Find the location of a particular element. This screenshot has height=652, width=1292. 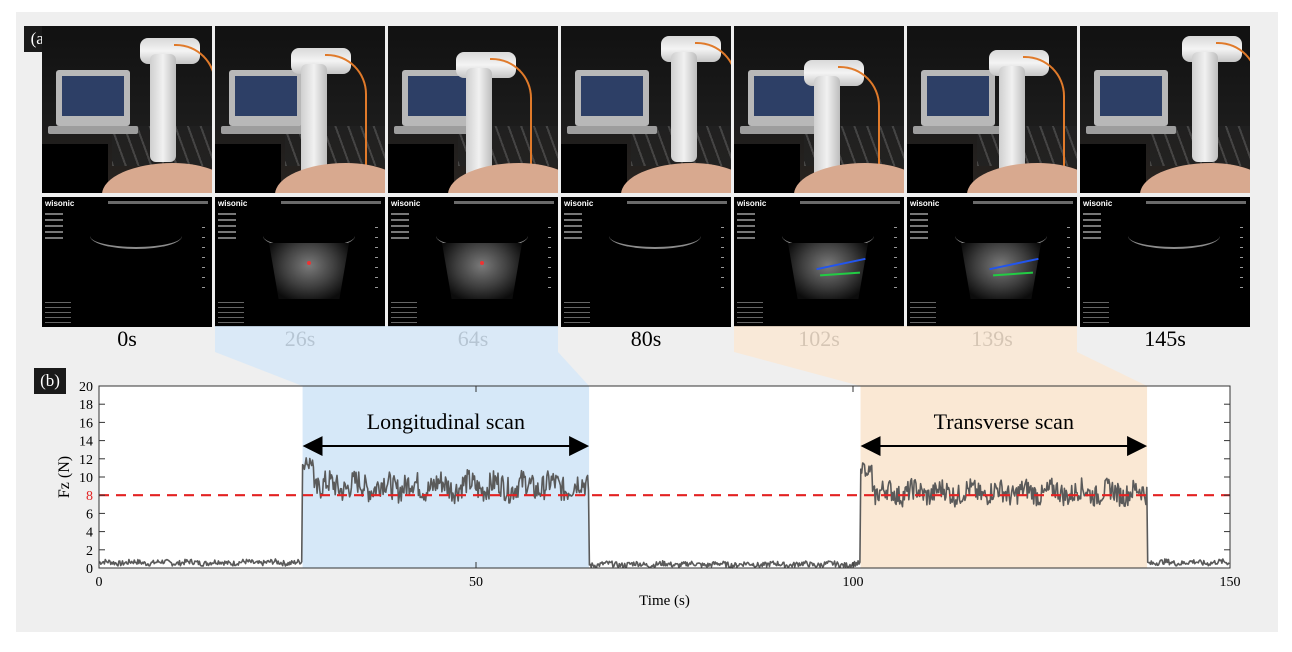

frame-time-label: 0s is located at coordinates (127, 338).